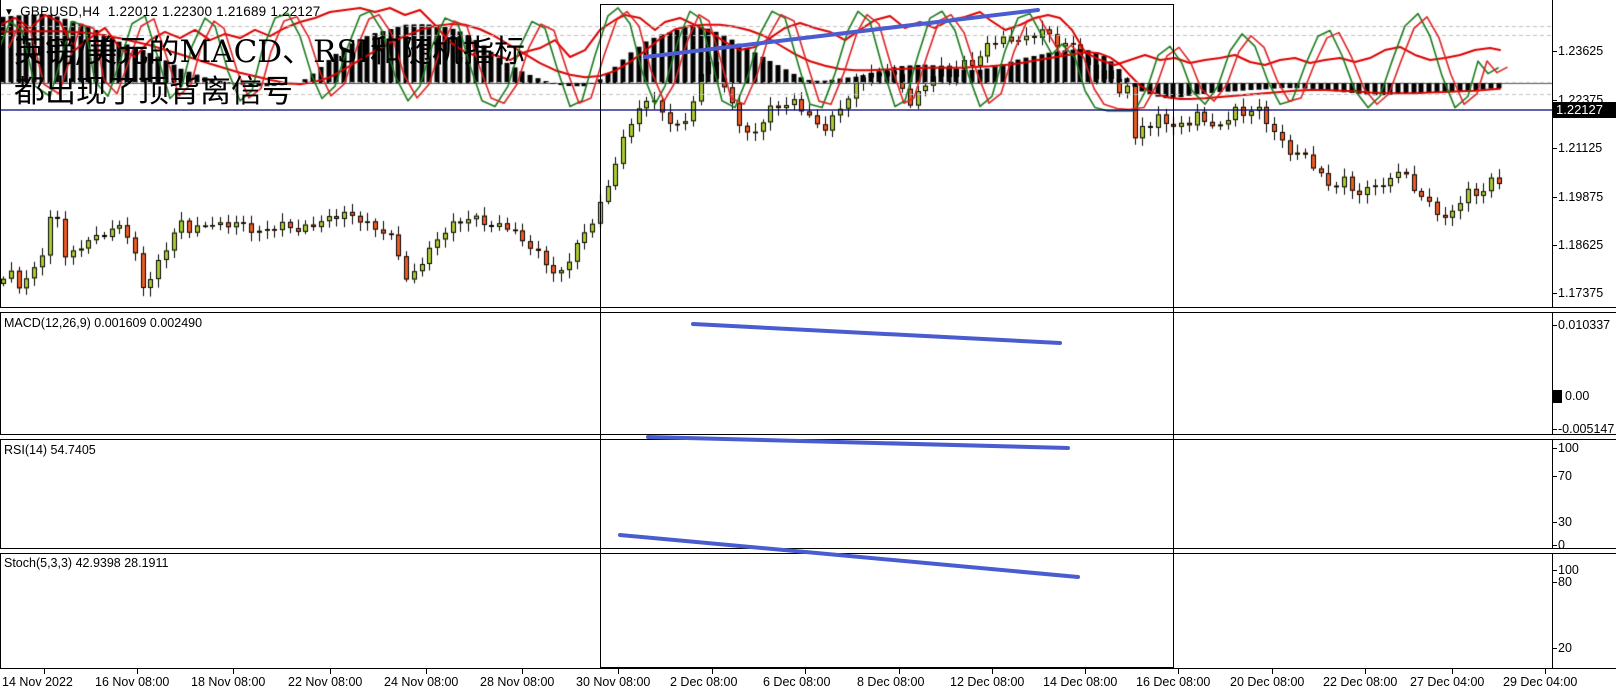  What do you see at coordinates (1561, 545) in the screenshot?
I see `rsi-axis-label: 0` at bounding box center [1561, 545].